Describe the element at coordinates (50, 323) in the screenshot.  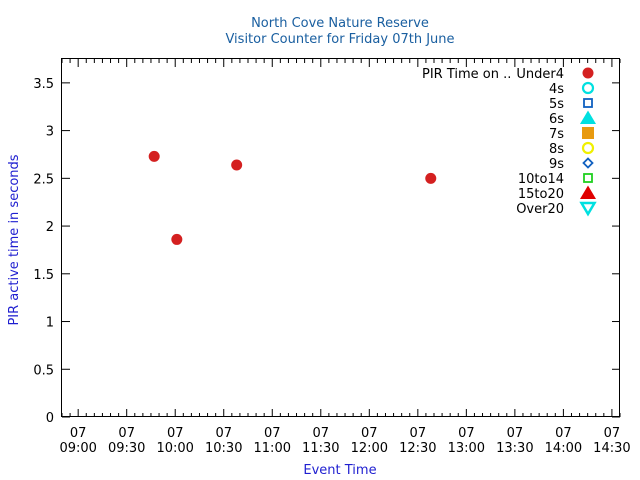
I see `y-tick-label: 1` at that location.